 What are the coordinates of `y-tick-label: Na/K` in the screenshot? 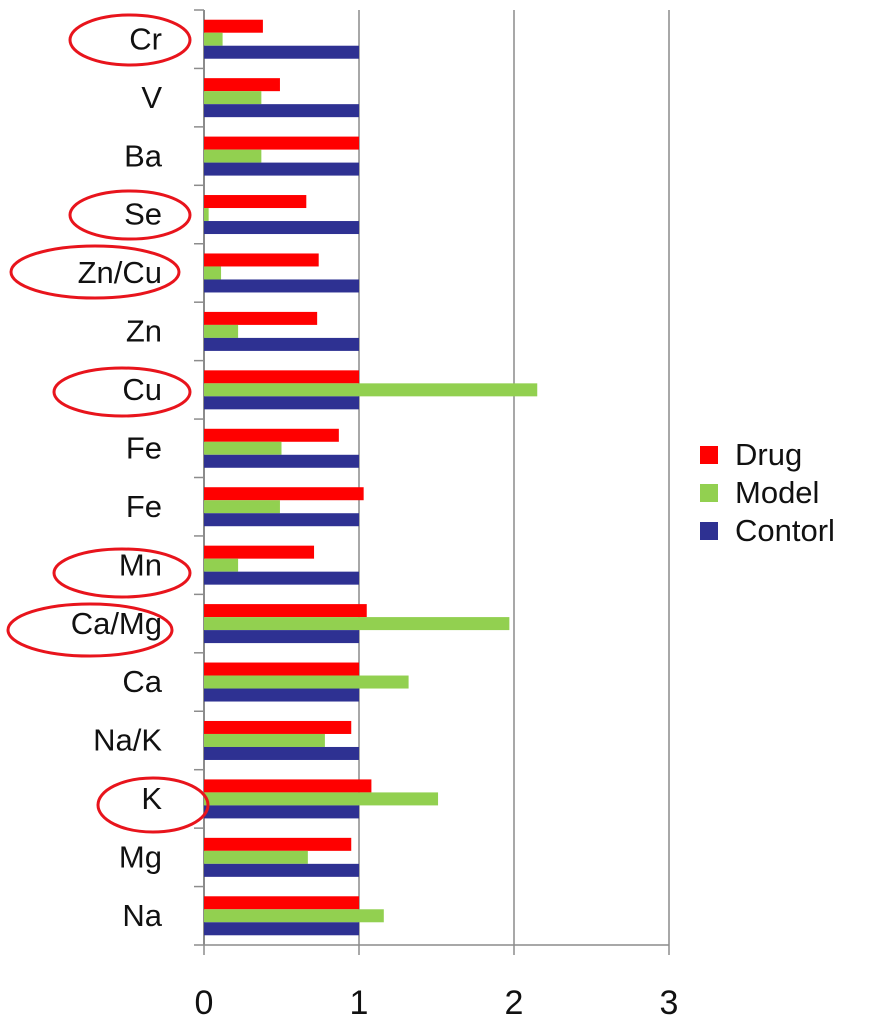 It's located at (127, 740).